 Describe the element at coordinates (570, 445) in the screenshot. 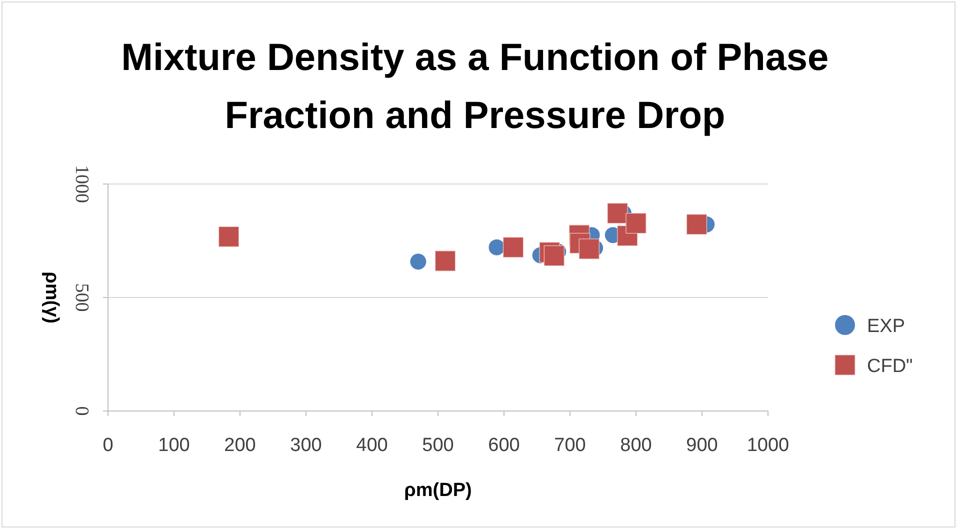

I see `x-tick-label: 700` at that location.